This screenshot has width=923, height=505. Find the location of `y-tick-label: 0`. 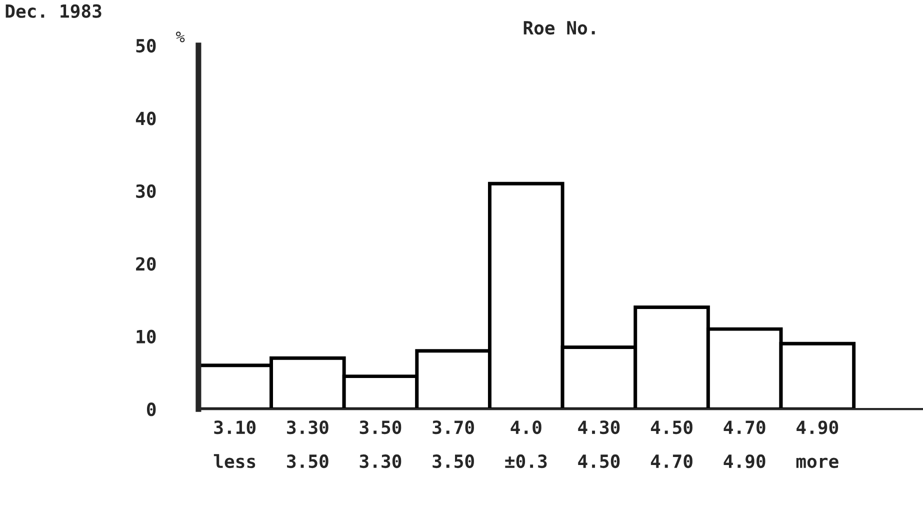

y-tick-label: 0 is located at coordinates (151, 409).